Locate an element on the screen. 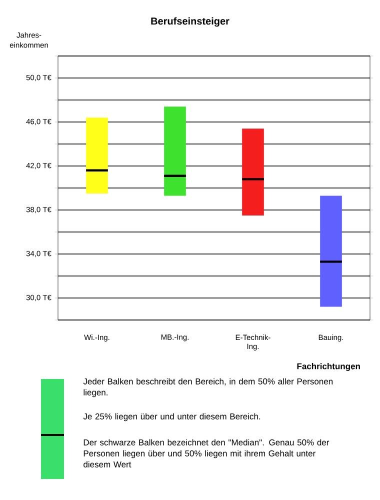 This screenshot has width=380, height=500. x-axis-title: Fachrichtungen is located at coordinates (328, 367).